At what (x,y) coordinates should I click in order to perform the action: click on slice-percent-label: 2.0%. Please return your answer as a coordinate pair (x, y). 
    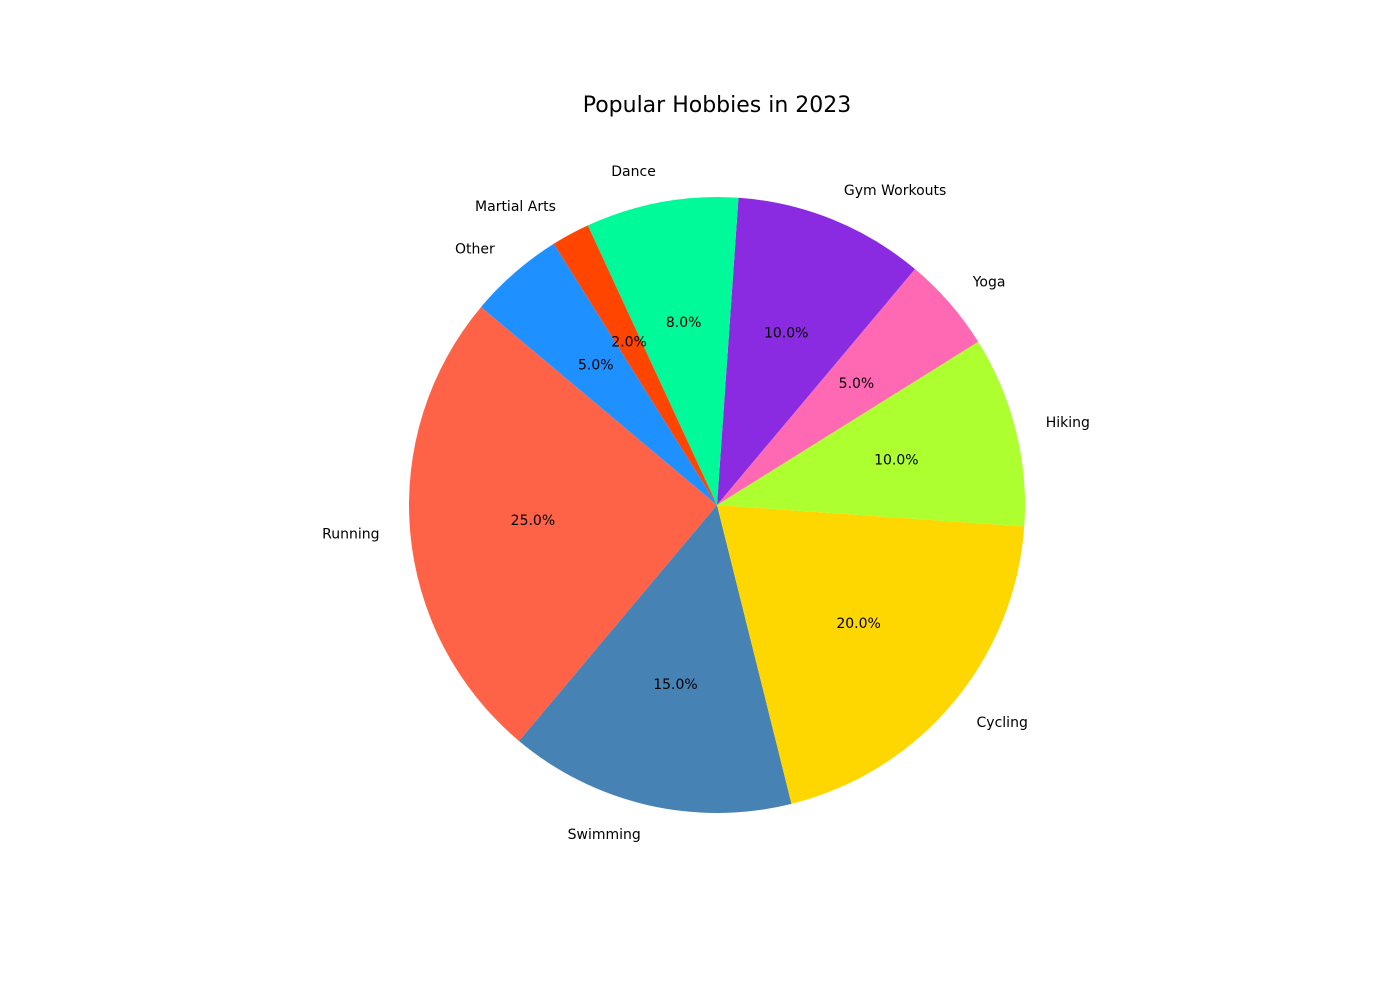
    Looking at the image, I should click on (629, 342).